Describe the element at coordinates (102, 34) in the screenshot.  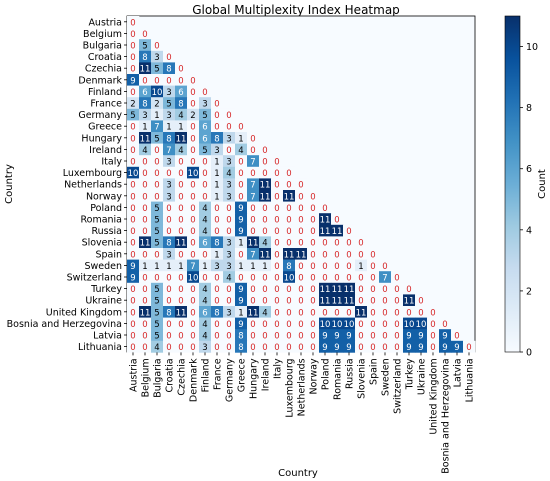
I see `y-tick-label: Belgium` at that location.